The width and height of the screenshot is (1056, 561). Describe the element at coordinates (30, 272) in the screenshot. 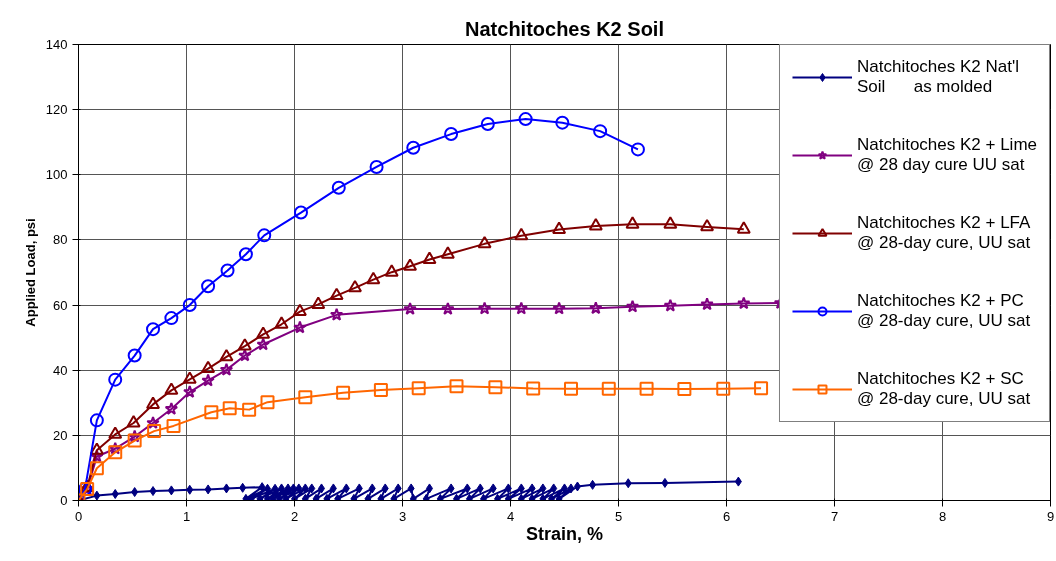

I see `y-axis-title: Applied Load, psi` at that location.